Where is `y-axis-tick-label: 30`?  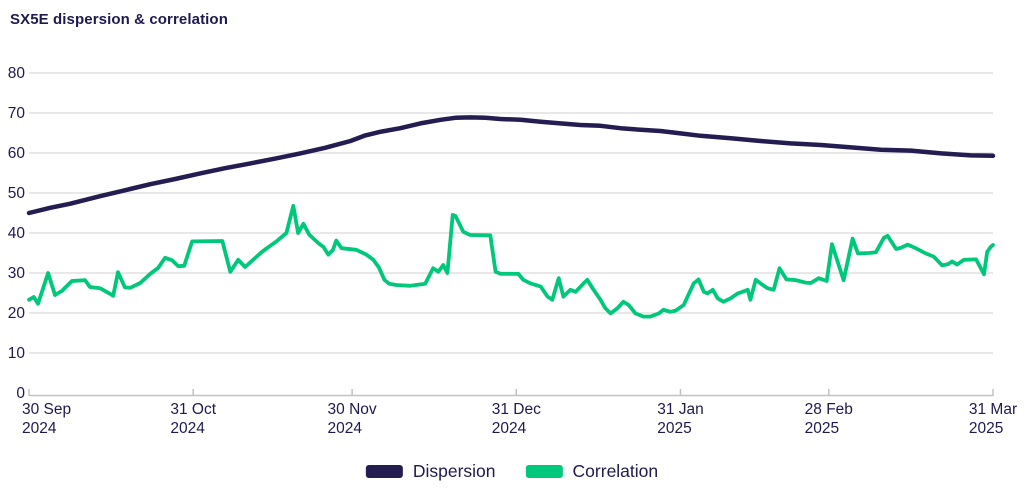
y-axis-tick-label: 30 is located at coordinates (17, 273).